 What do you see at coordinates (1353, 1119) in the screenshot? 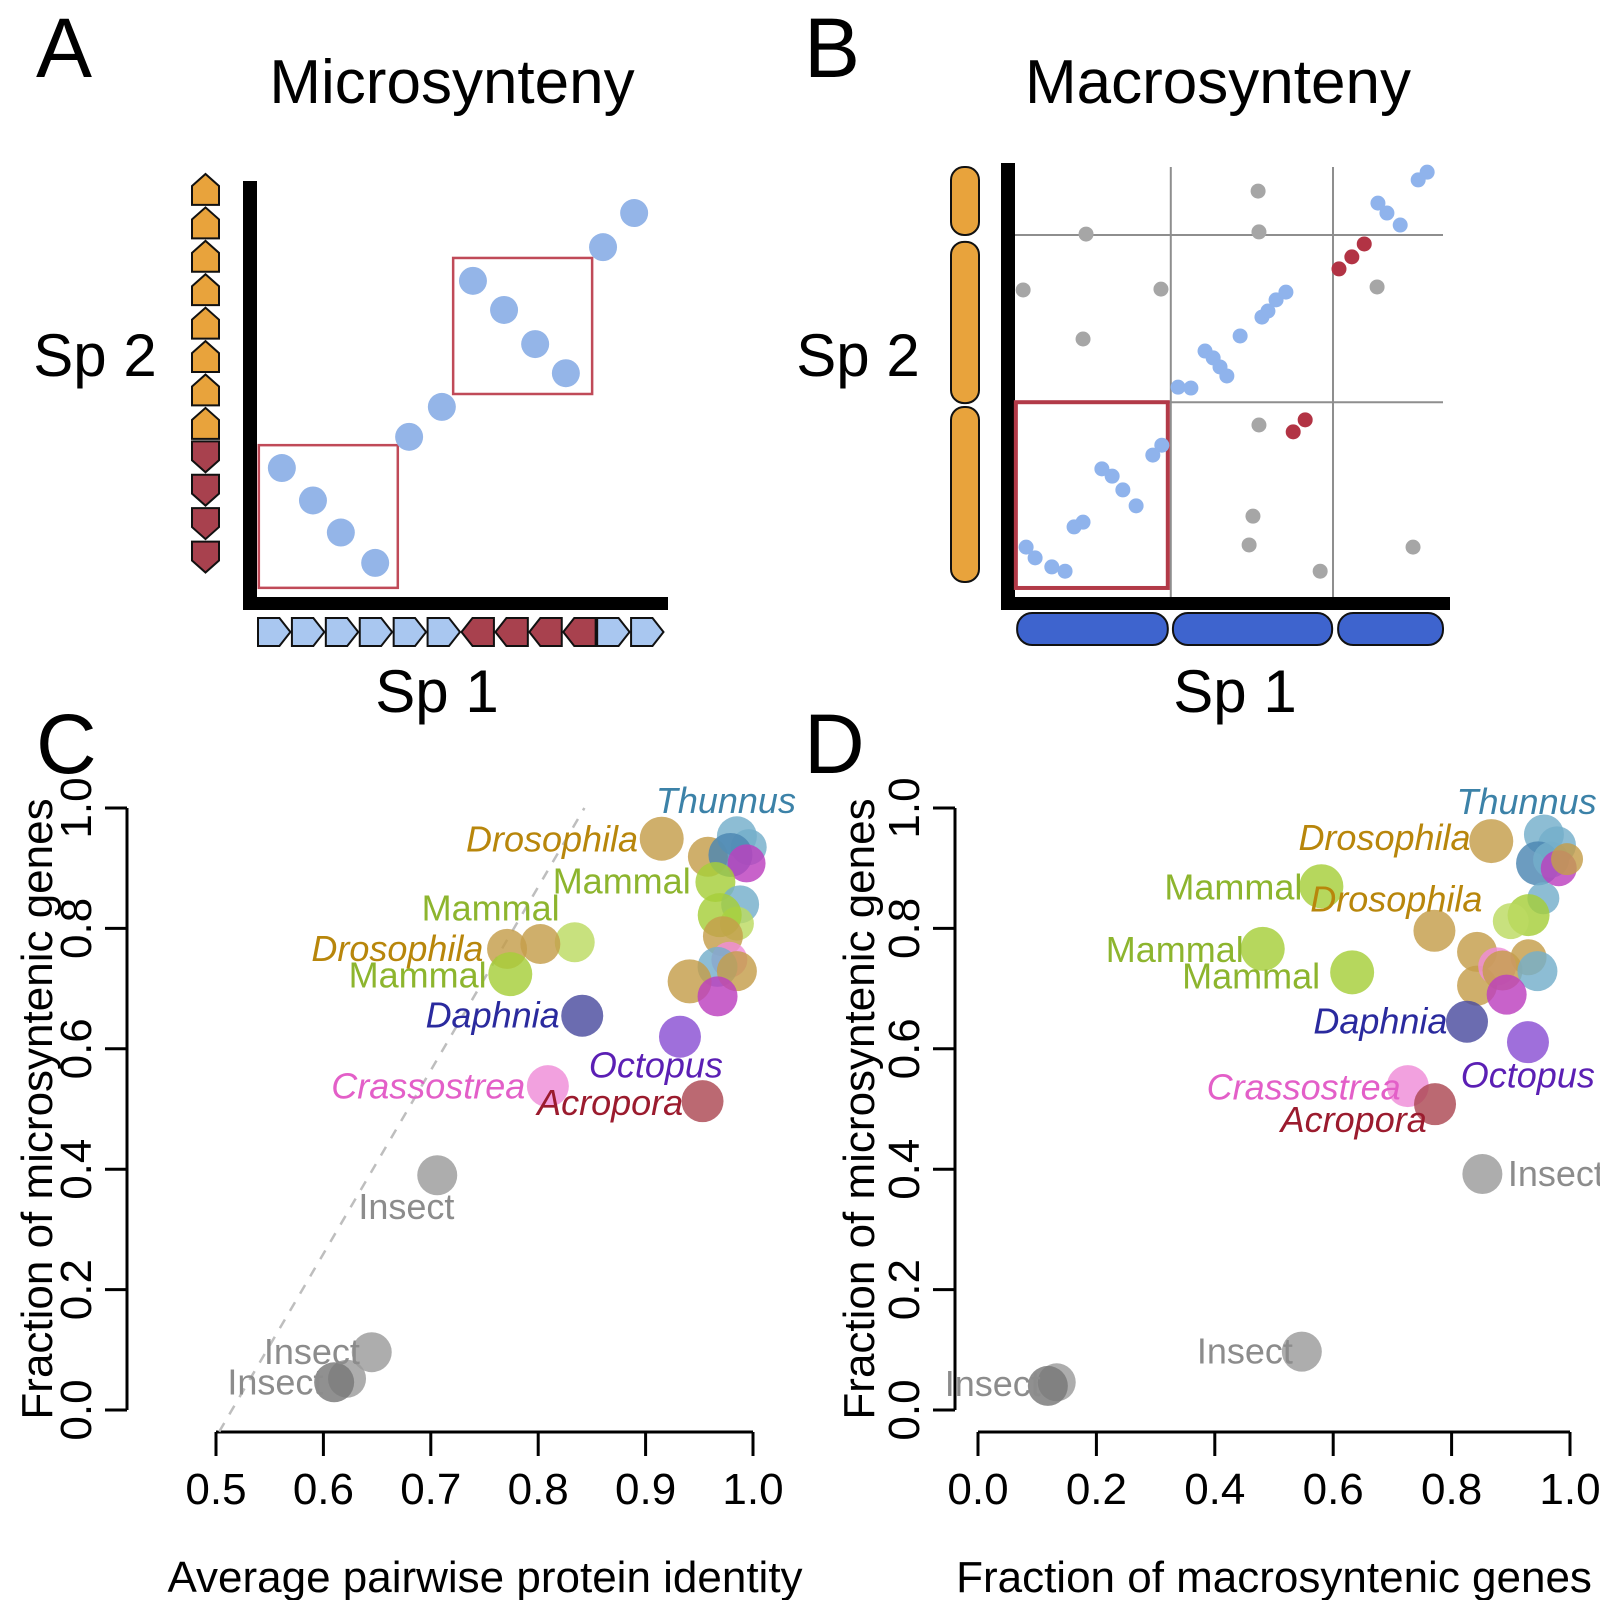
I see `panel-d-species-label: Acropora` at bounding box center [1353, 1119].